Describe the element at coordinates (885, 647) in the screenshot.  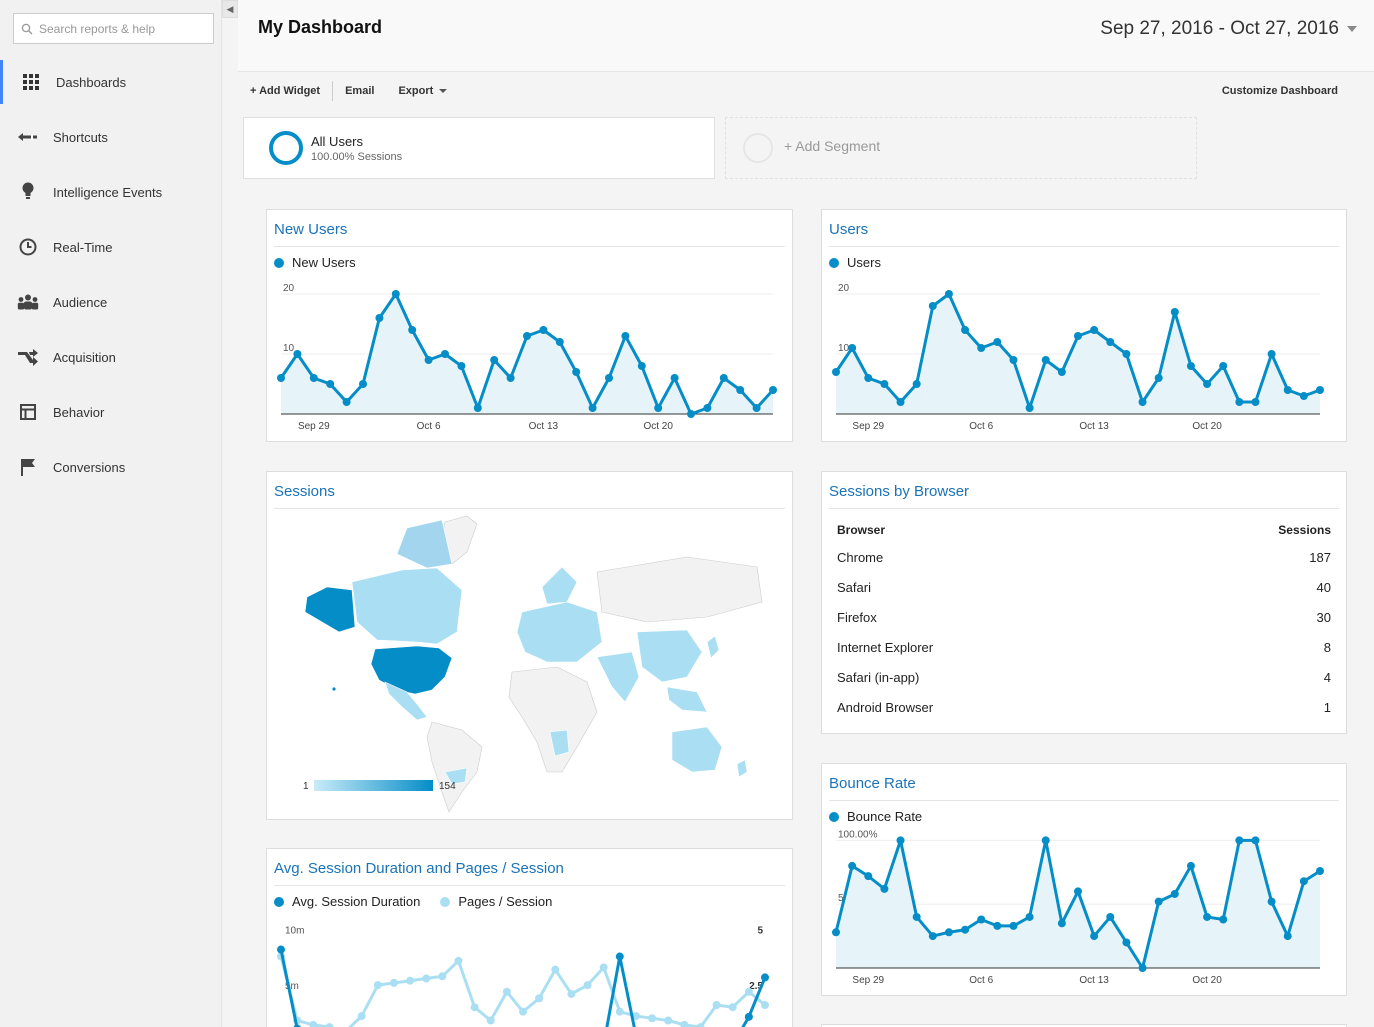
I see `cell-browser: Internet Explorer` at that location.